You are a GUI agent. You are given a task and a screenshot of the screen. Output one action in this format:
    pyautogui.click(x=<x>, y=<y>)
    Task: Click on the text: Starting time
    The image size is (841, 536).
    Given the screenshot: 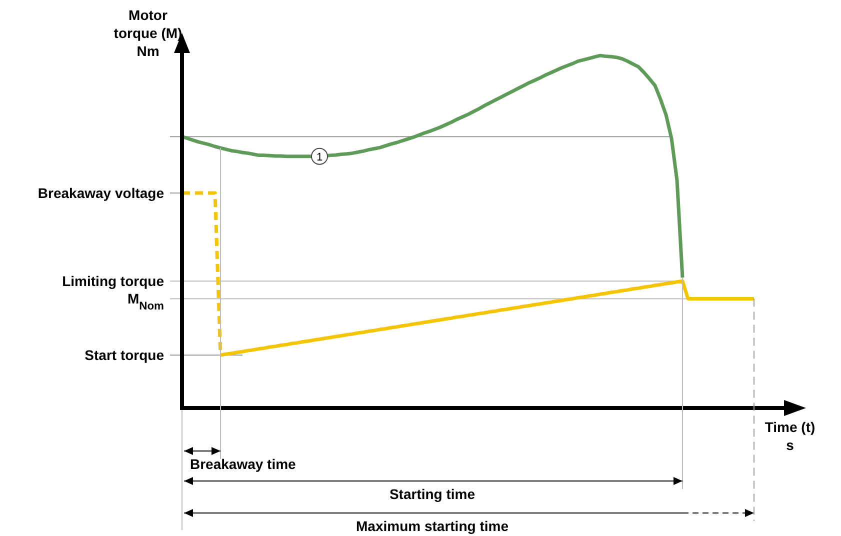 What is the action you would take?
    pyautogui.click(x=432, y=494)
    